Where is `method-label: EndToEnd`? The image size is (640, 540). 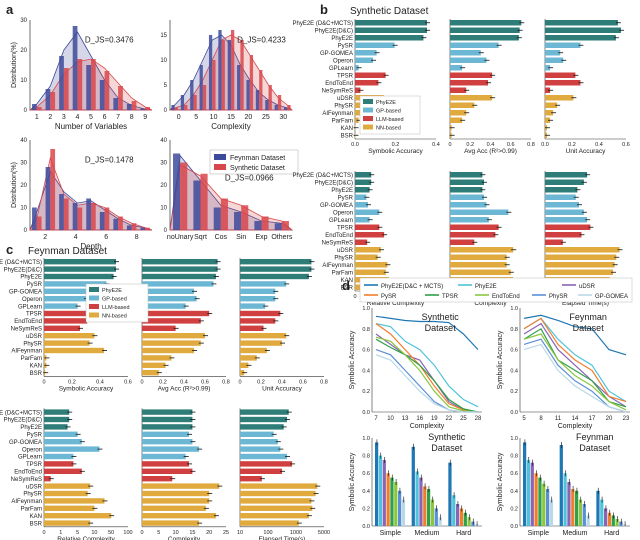 method-label: EndToEnd is located at coordinates (339, 236).